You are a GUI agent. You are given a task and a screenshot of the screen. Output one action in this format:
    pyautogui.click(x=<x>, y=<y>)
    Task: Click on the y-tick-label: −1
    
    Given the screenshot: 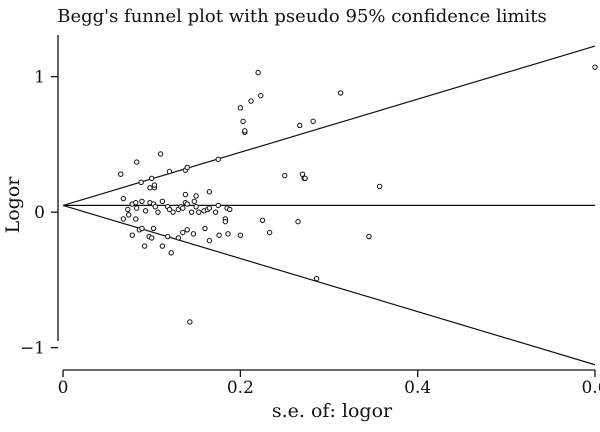 What is the action you would take?
    pyautogui.click(x=32, y=349)
    